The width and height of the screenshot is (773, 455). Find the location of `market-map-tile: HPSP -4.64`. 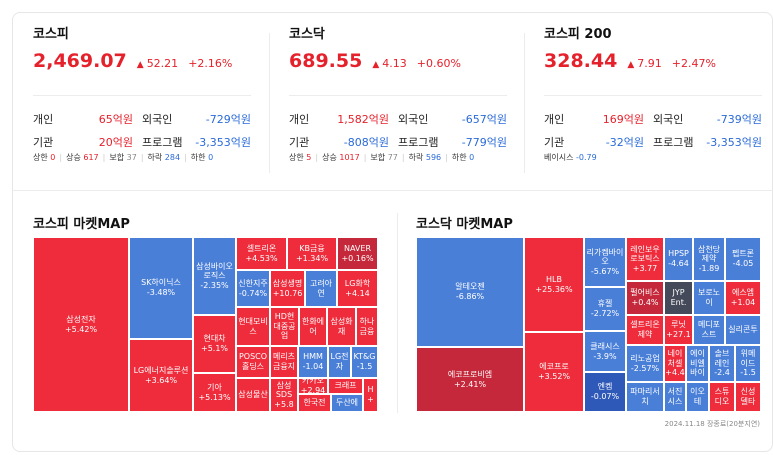

market-map-tile: HPSP -4.64 is located at coordinates (678, 259).